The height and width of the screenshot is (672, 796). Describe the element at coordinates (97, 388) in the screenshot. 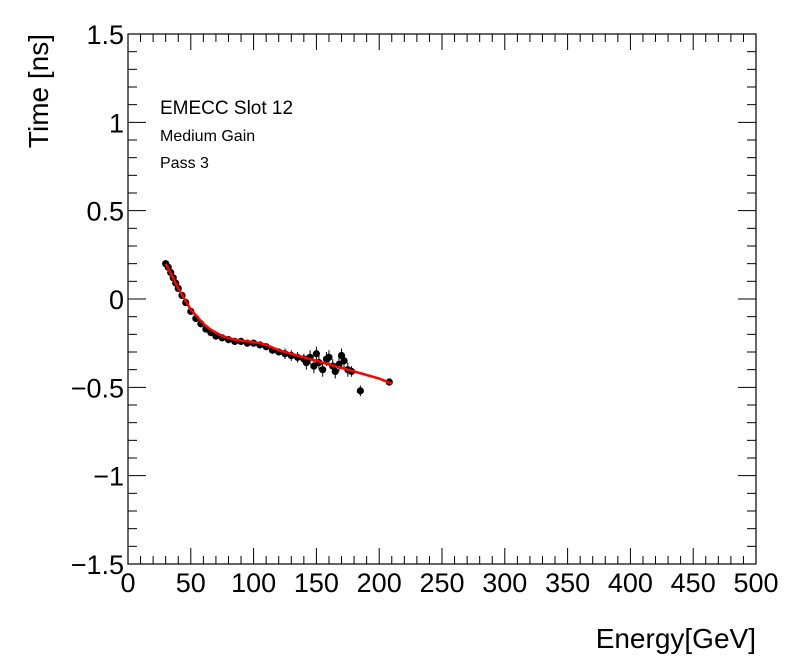

I see `y-tick-label: −0.5` at that location.